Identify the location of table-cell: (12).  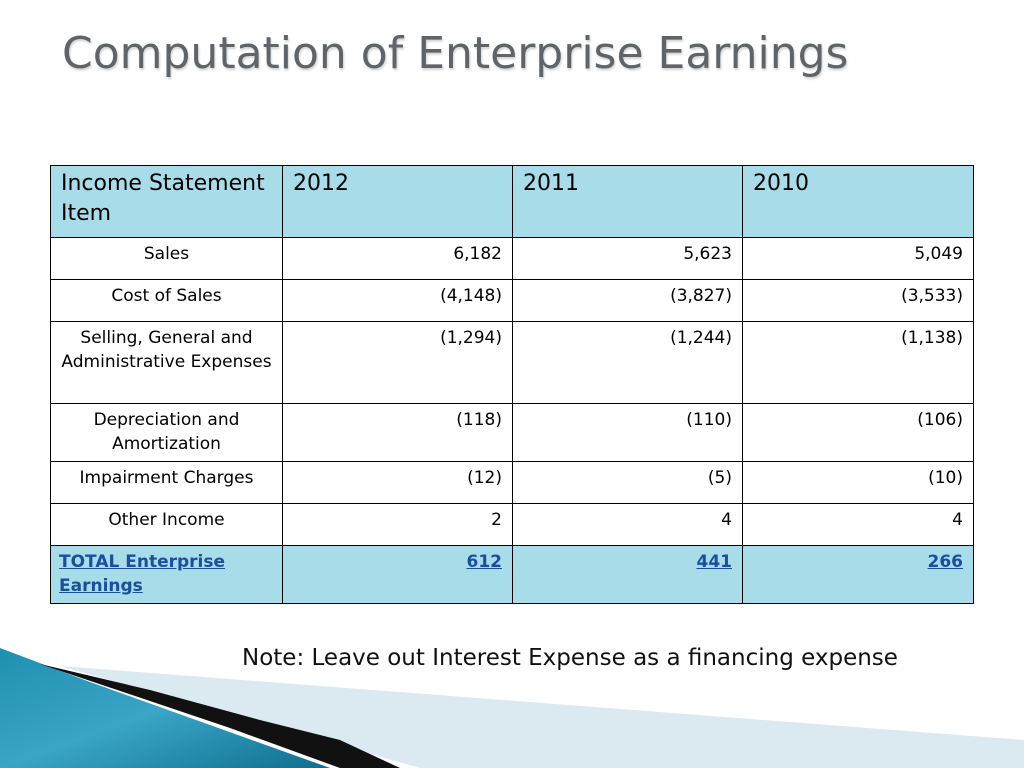
(397, 482).